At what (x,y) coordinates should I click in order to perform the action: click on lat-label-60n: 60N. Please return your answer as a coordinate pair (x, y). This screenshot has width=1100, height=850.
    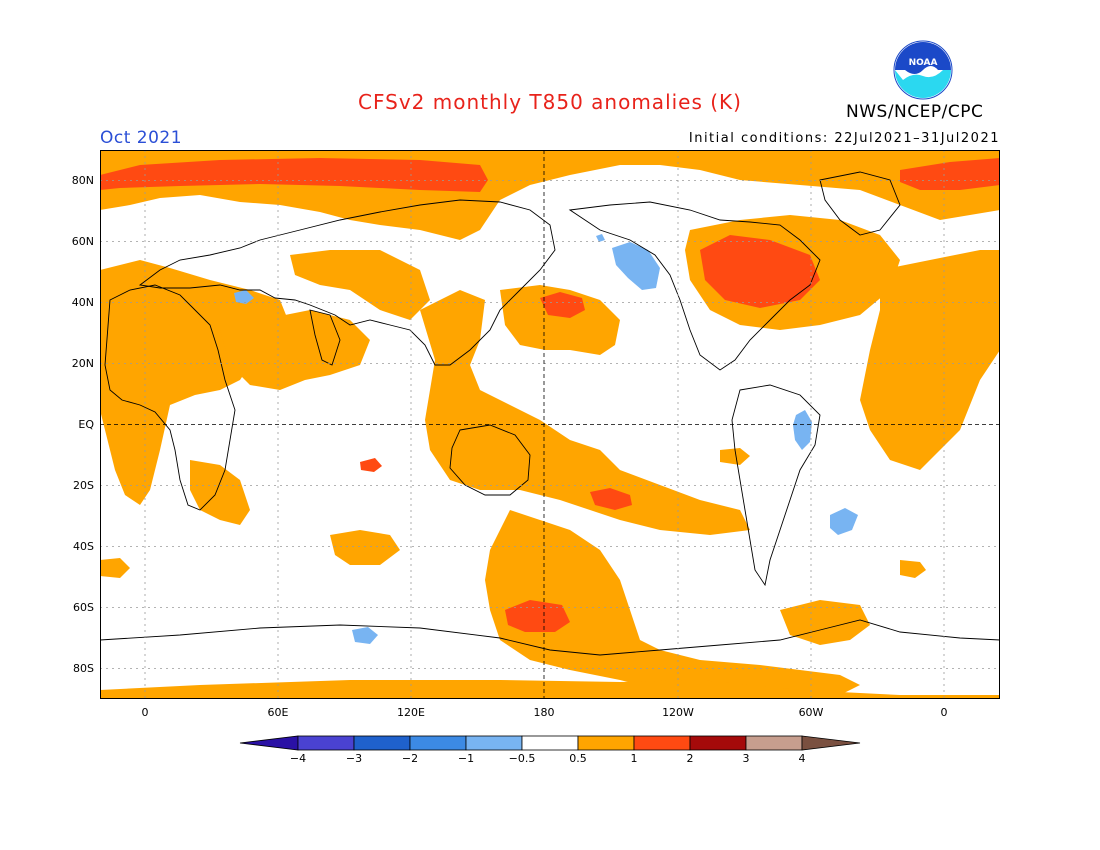
    Looking at the image, I should click on (82, 241).